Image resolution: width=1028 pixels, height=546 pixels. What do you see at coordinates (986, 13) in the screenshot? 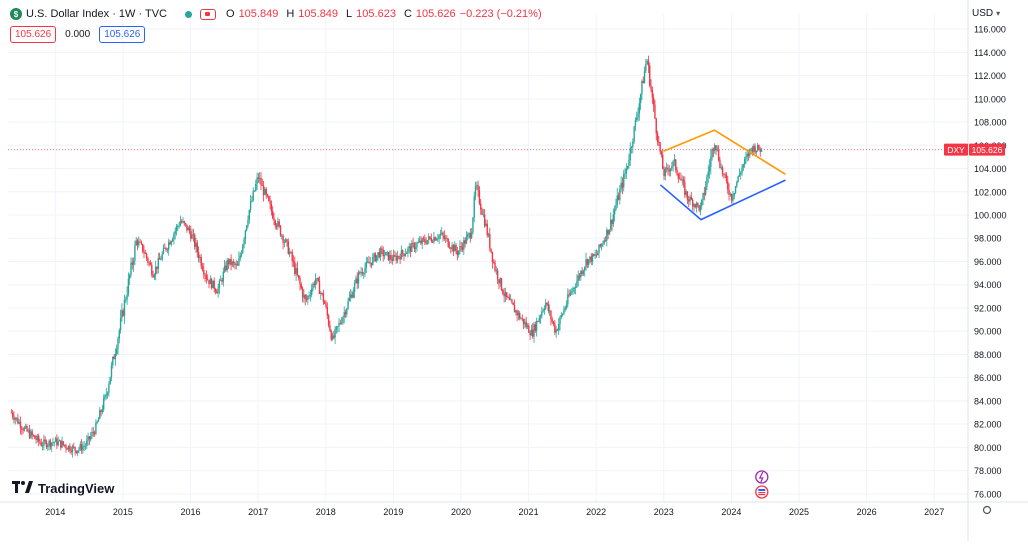
I see `currency-selector: USD ▾` at bounding box center [986, 13].